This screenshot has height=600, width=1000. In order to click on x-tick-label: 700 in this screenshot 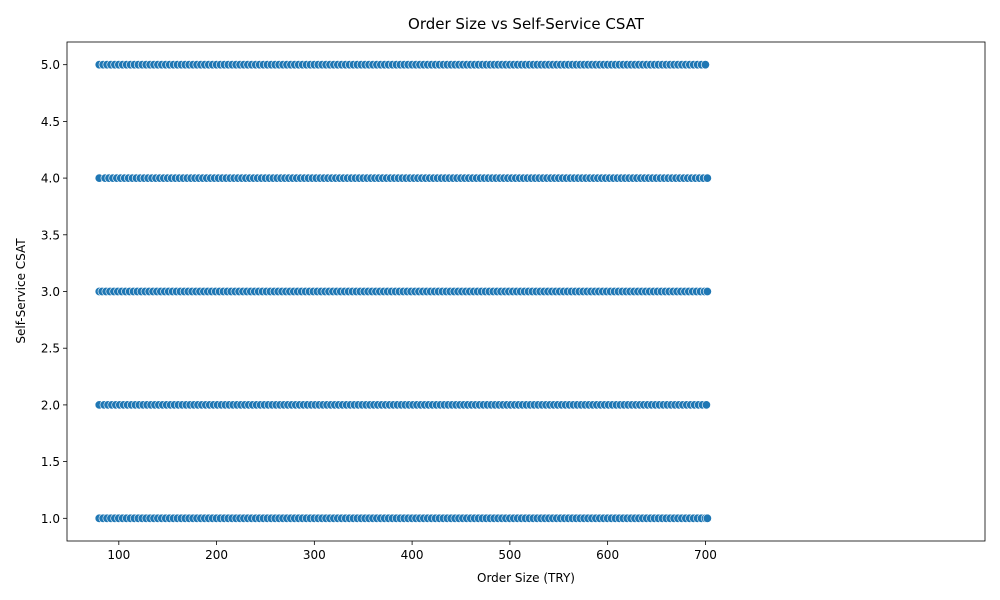, I will do `click(705, 555)`.